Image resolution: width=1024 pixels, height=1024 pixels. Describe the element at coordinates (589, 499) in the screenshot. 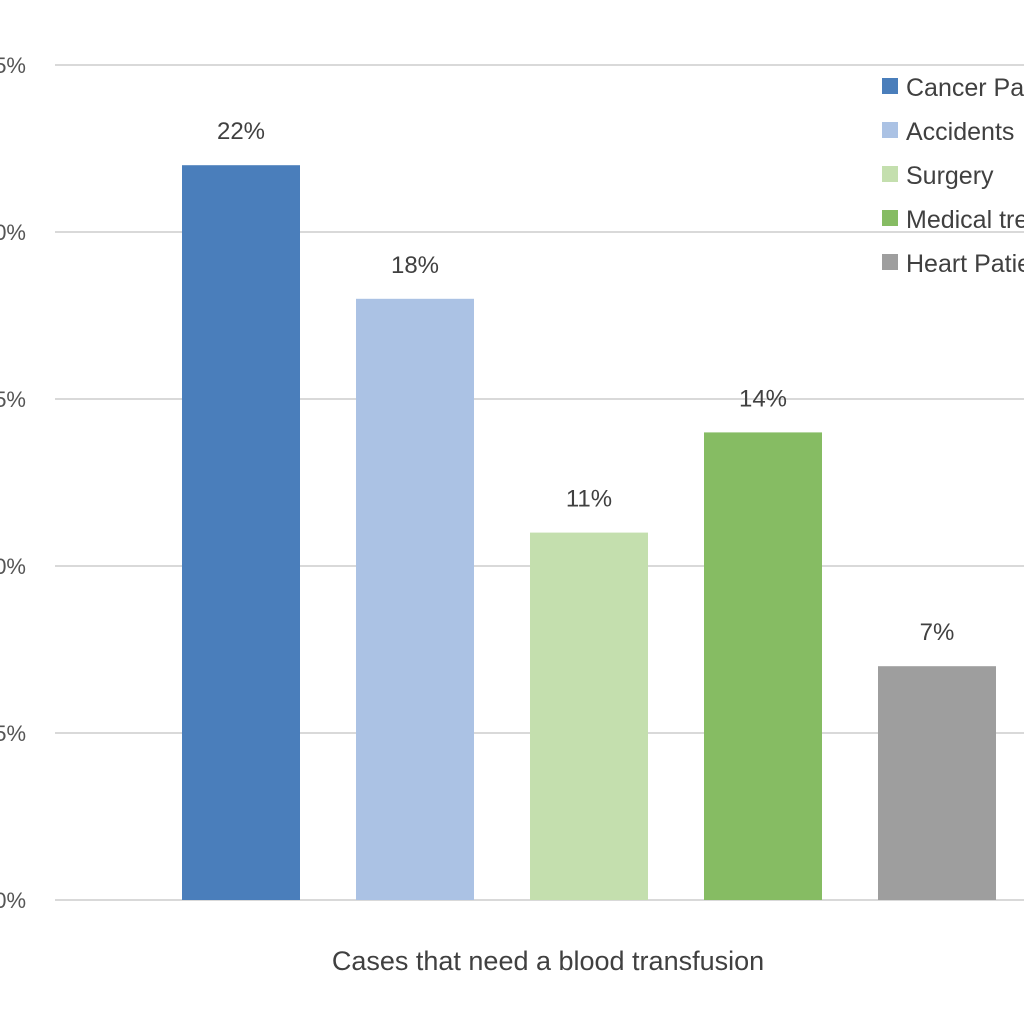

I see `data-label: 11%` at that location.